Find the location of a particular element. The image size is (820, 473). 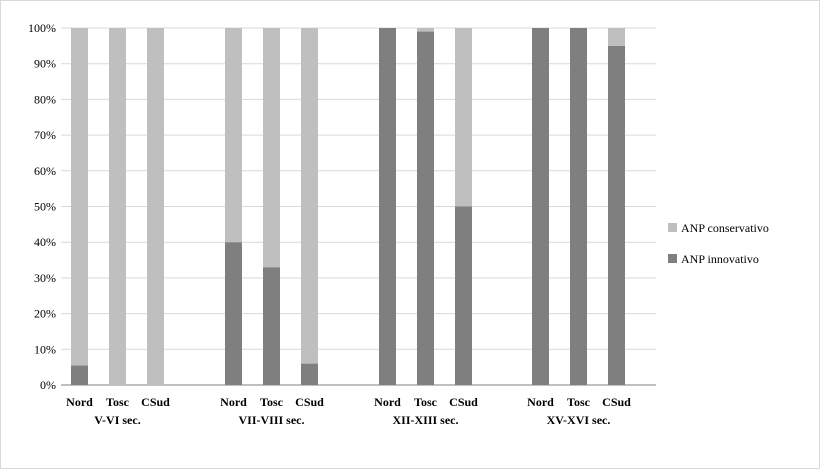

y-tick-label: 80% is located at coordinates (45, 99).